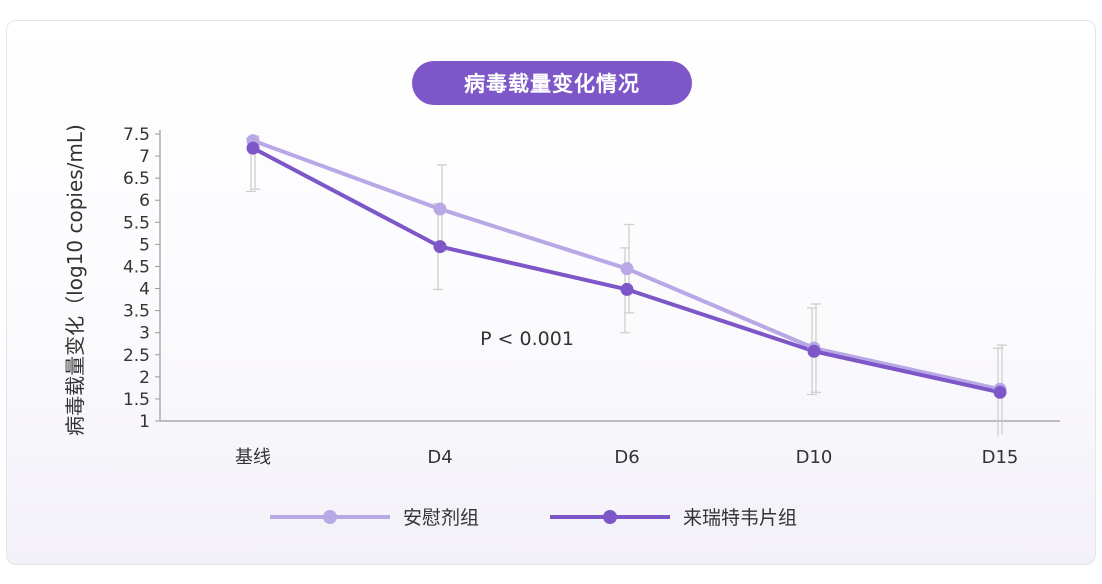 The width and height of the screenshot is (1102, 584). Describe the element at coordinates (441, 518) in the screenshot. I see `legend-label: 安慰剂组` at that location.